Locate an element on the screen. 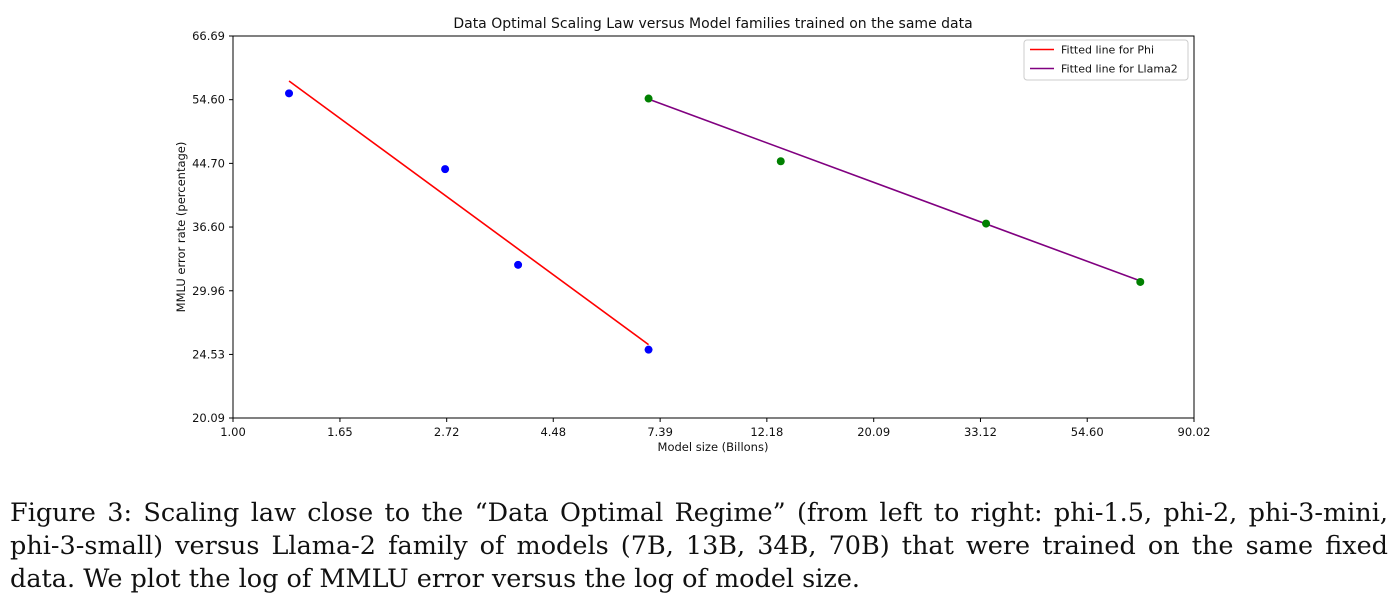 Image resolution: width=1400 pixels, height=605 pixels. y-tick-label: 36.60 is located at coordinates (208, 227).